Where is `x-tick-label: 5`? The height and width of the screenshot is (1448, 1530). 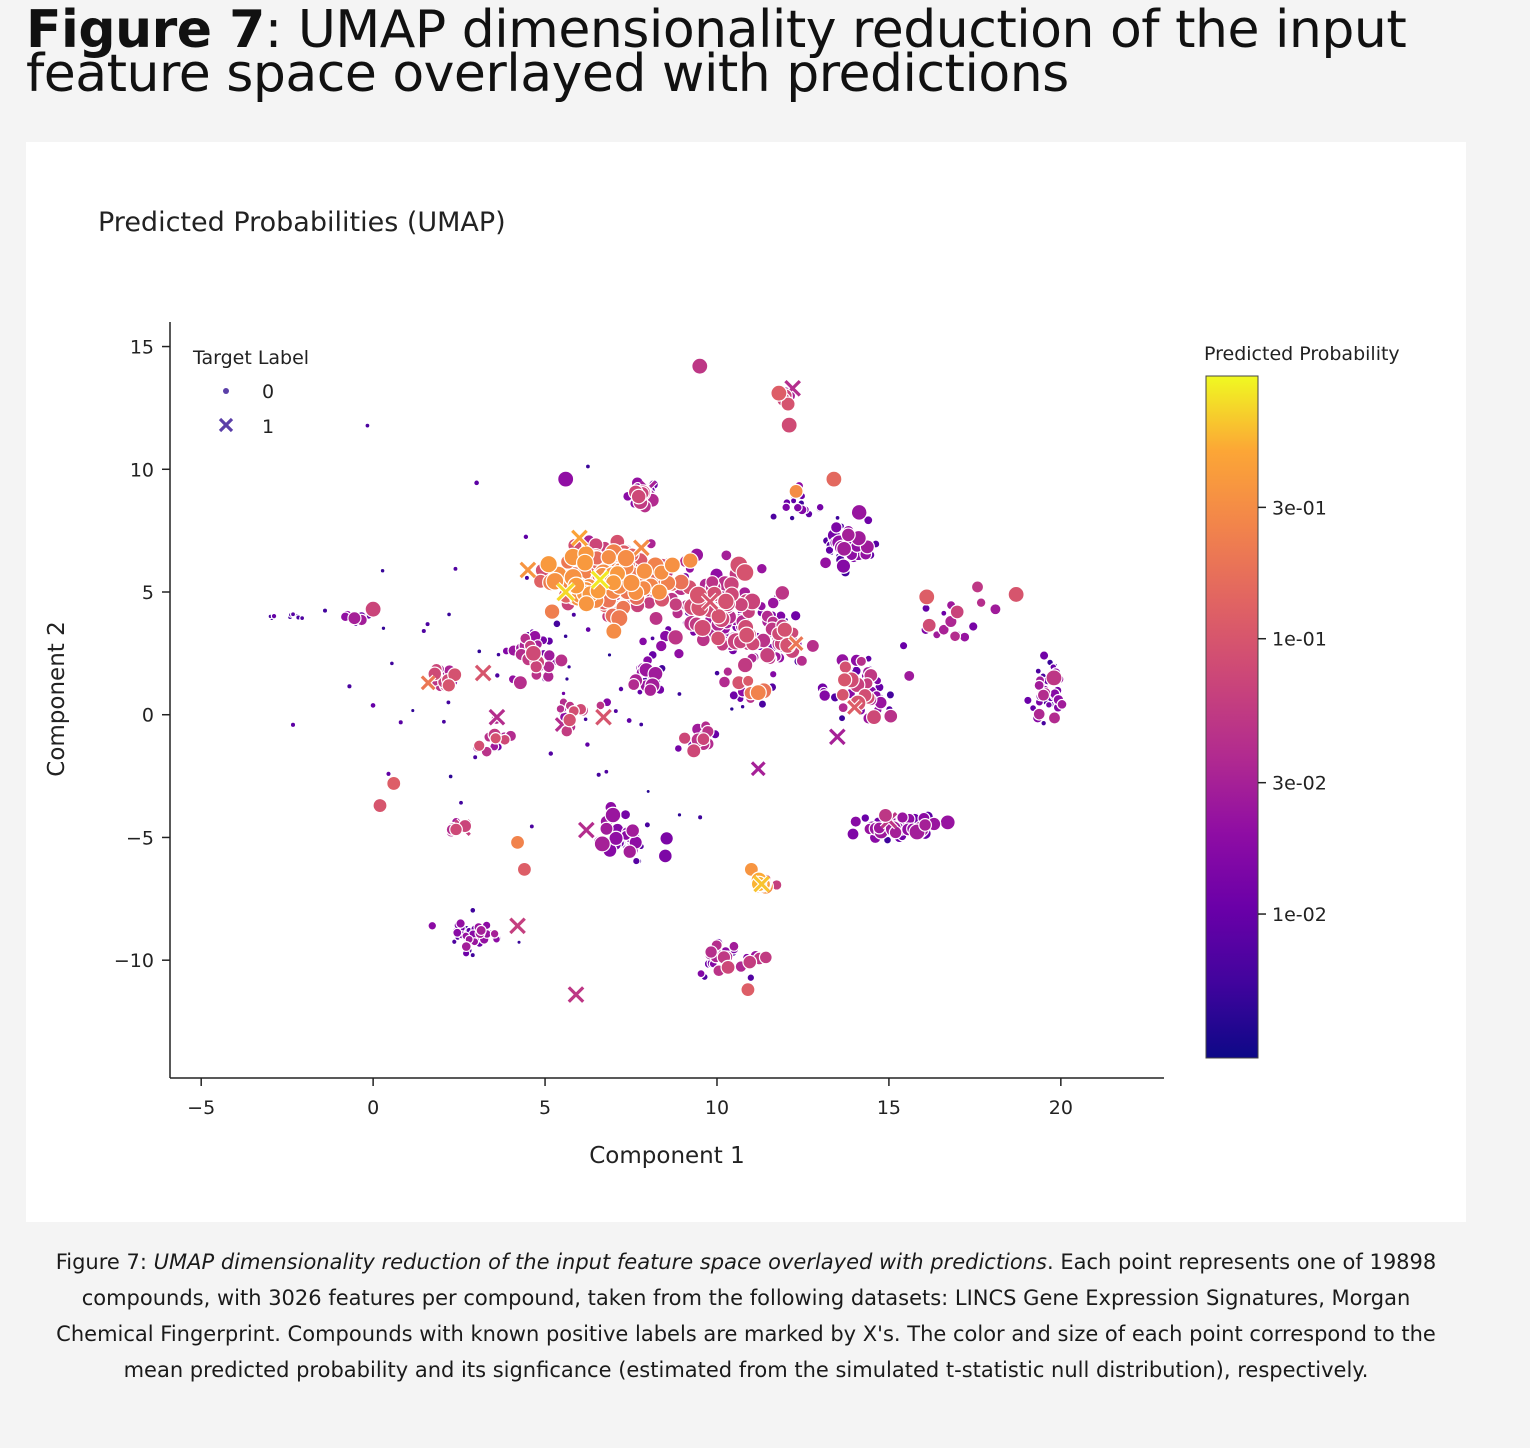
x-tick-label: 5 is located at coordinates (545, 1108).